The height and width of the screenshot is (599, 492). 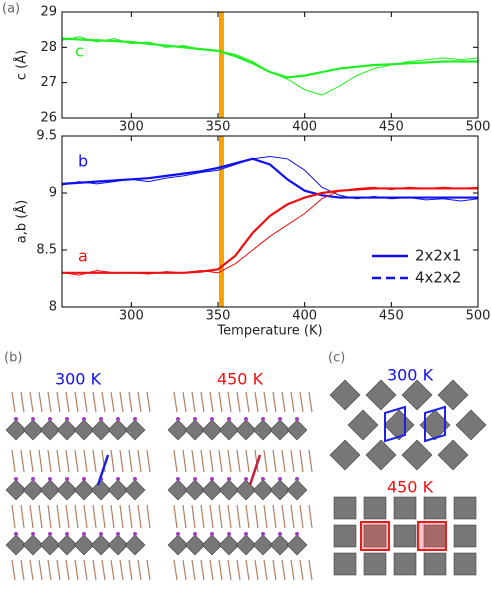 I want to click on x-tick-label: 350, so click(x=218, y=127).